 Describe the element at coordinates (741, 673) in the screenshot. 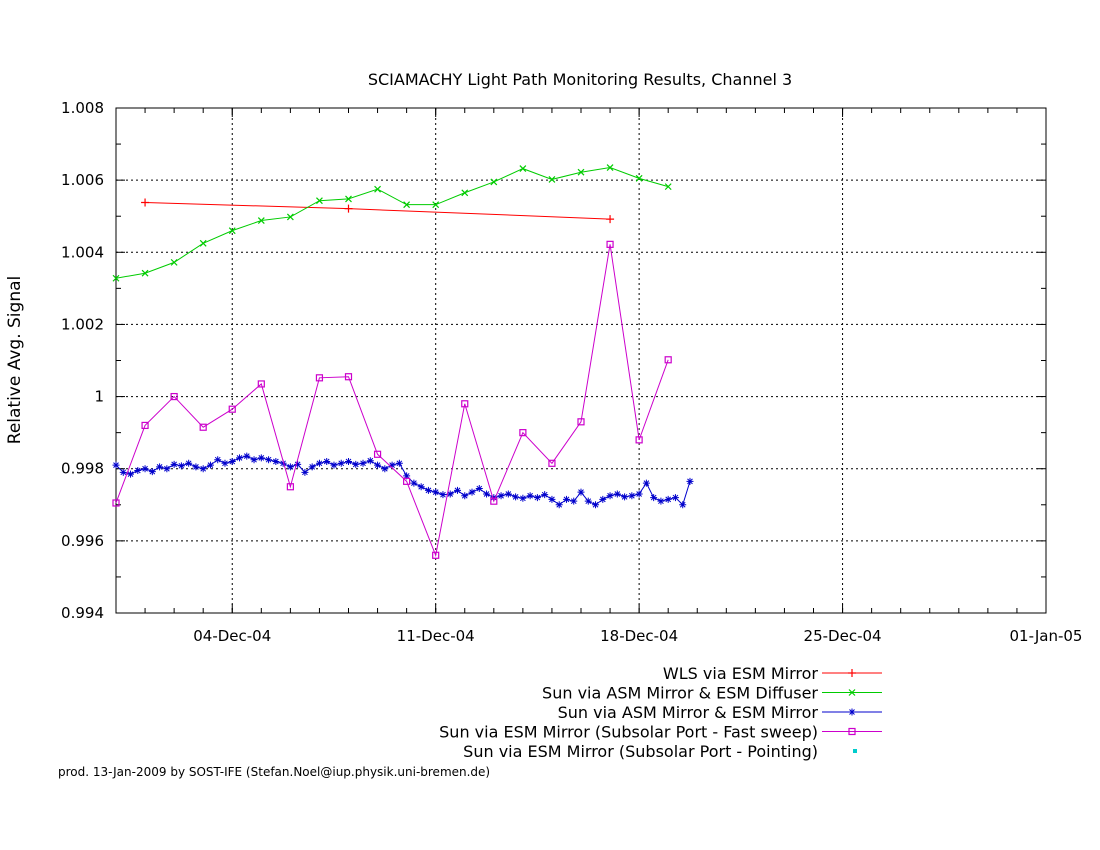

I see `legend-label: WLS via ESM Mirror` at that location.